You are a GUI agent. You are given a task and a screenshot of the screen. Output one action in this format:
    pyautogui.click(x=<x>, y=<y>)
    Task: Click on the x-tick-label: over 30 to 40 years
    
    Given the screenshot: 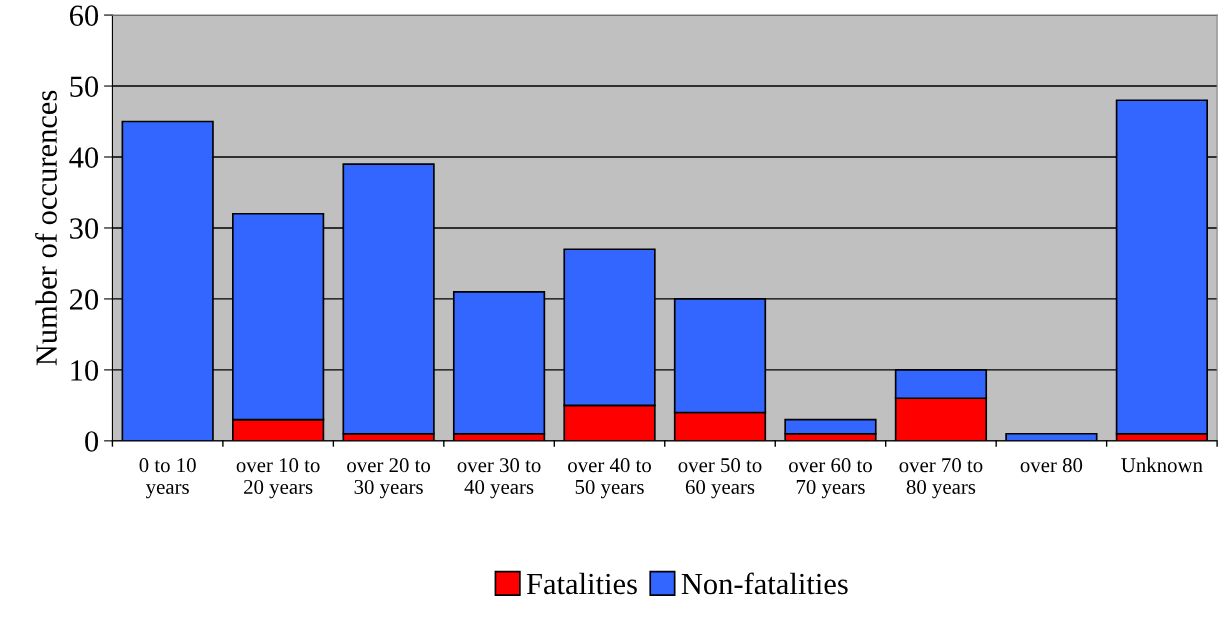 What is the action you would take?
    pyautogui.click(x=499, y=478)
    